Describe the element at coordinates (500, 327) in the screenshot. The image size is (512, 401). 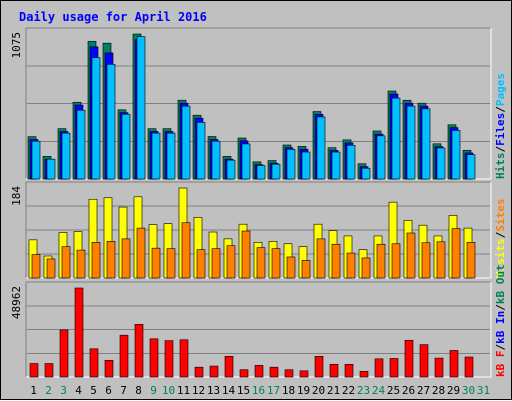
I see `panel-kbytes-legend-item: kB In` at that location.